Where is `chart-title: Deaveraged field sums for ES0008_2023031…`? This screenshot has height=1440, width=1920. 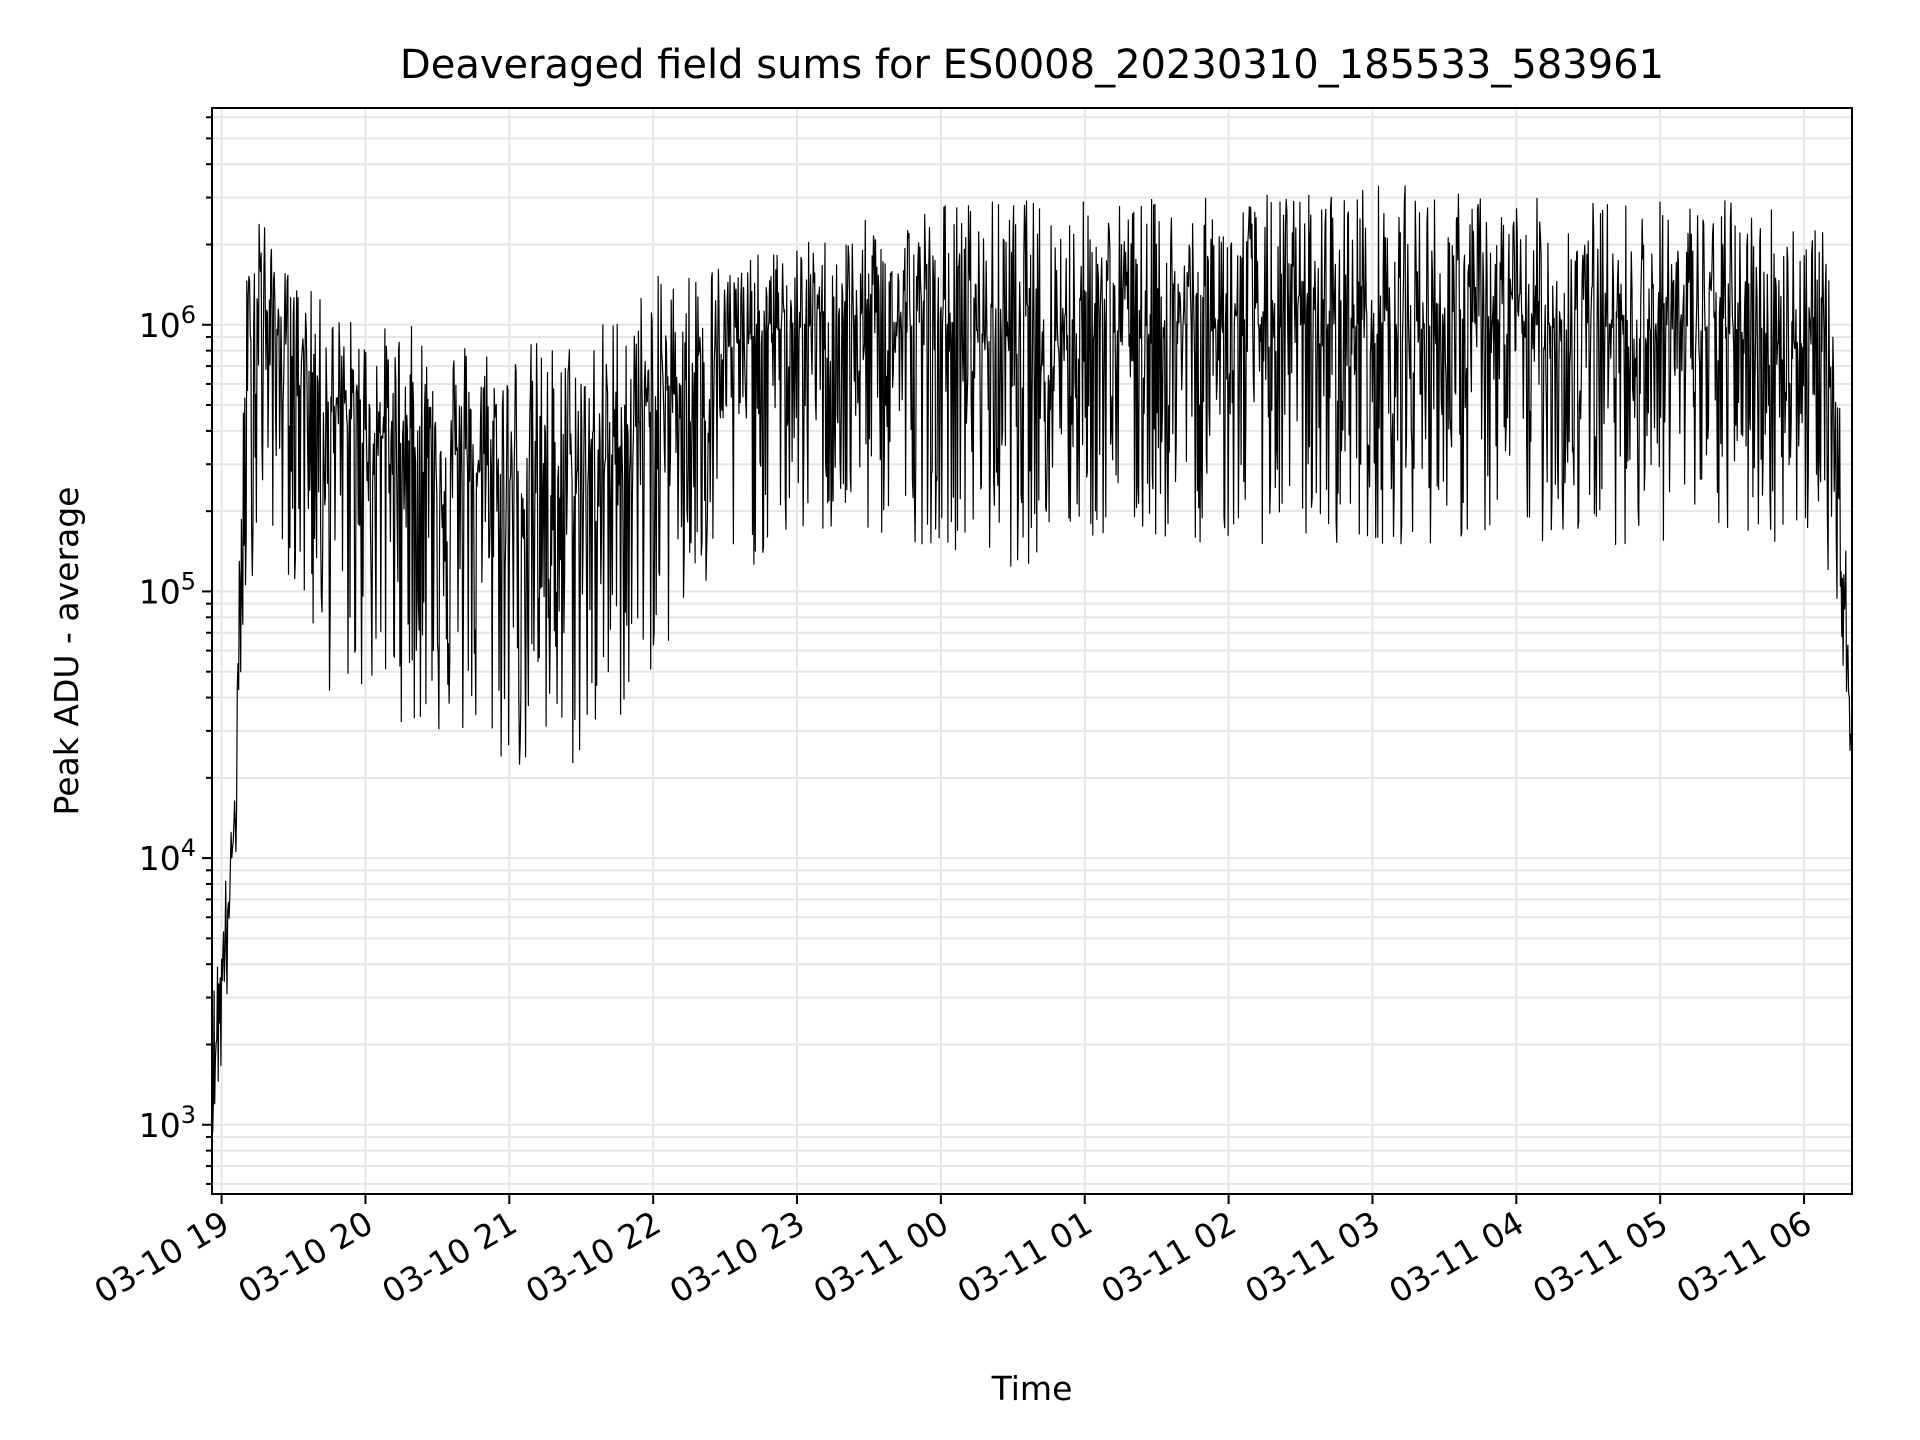 chart-title: Deaveraged field sums for ES0008_2023031… is located at coordinates (1032, 65).